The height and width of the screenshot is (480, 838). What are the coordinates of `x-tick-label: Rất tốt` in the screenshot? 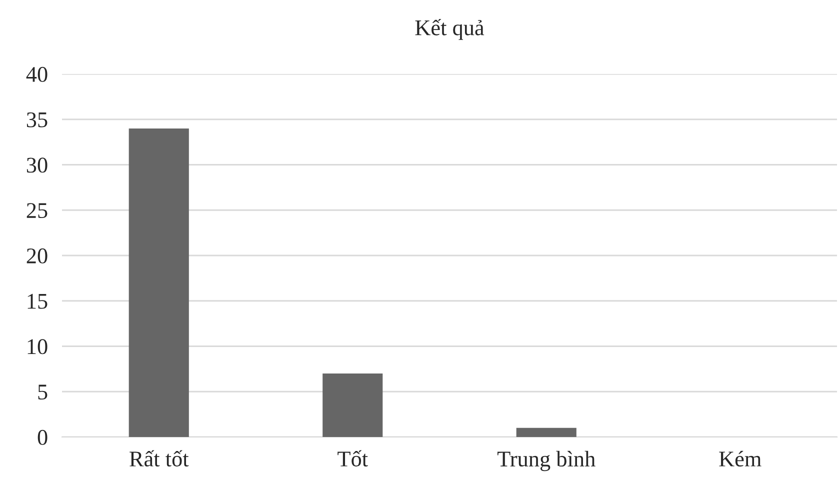 It's located at (159, 458).